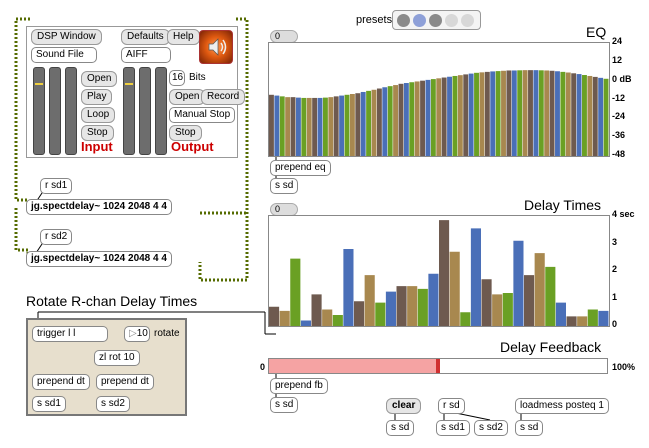 This screenshot has width=649, height=448. Describe the element at coordinates (56, 186) in the screenshot. I see `receive-sd1: r sd1` at that location.